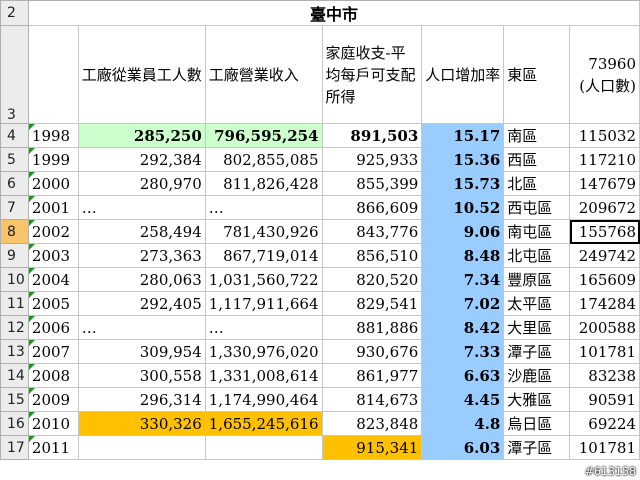  What do you see at coordinates (463, 327) in the screenshot?
I see `growth-cell: 8.42` at bounding box center [463, 327].